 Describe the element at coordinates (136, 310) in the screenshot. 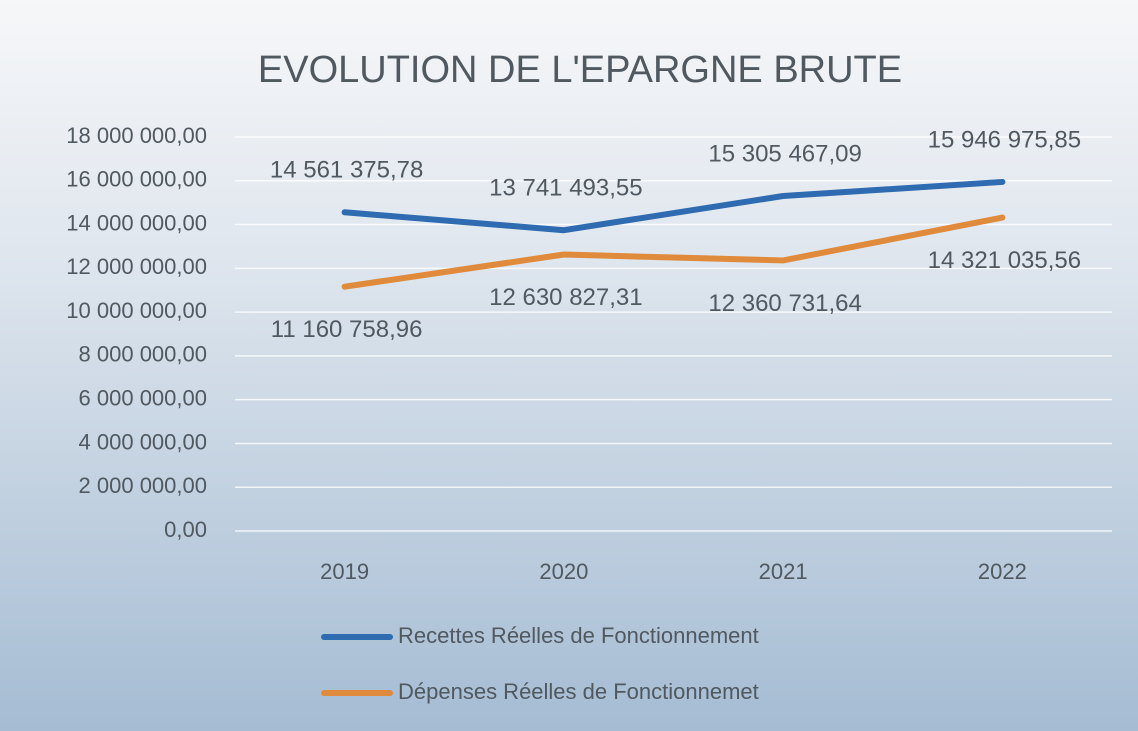

I see `y-tick-label: 10 000 000,00` at that location.